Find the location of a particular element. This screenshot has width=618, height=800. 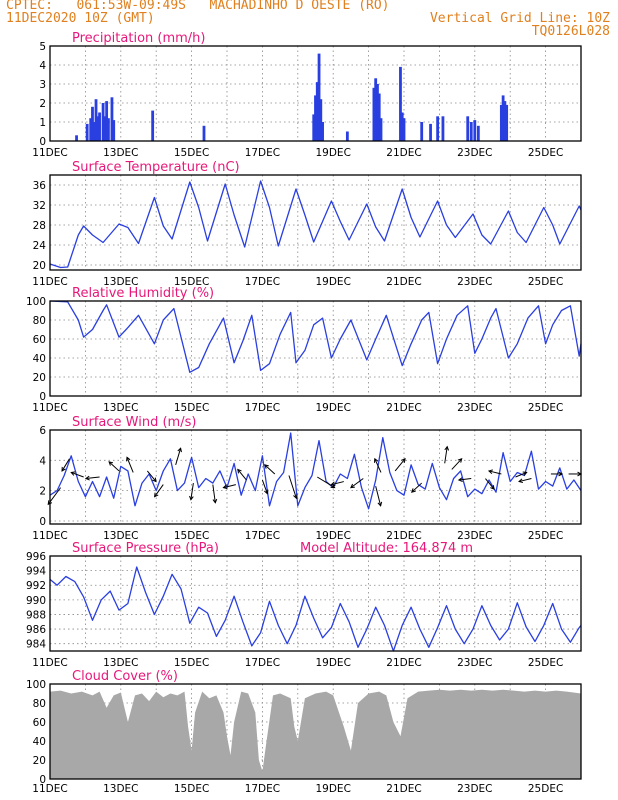

wind-xtick-label: 21DEC is located at coordinates (403, 536).